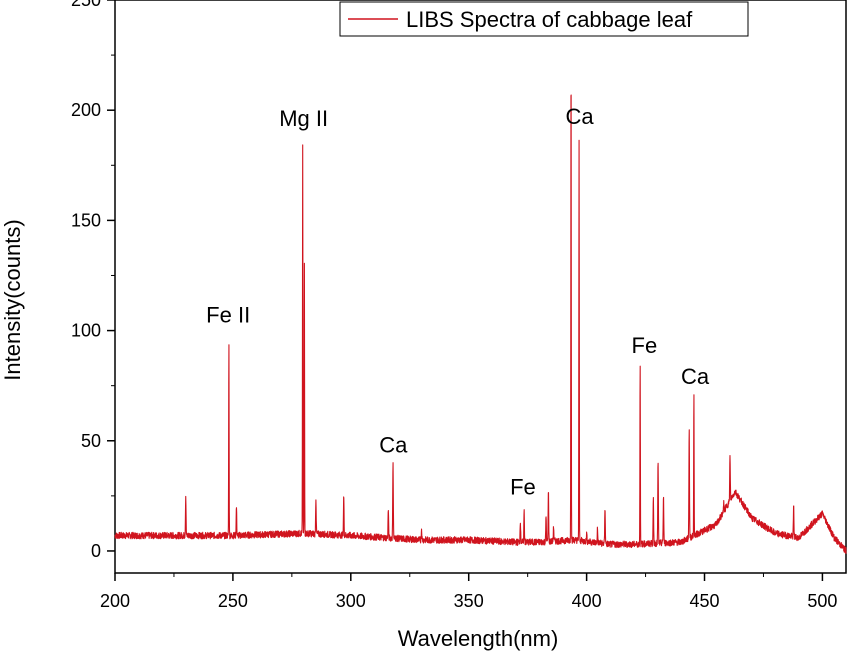 The width and height of the screenshot is (850, 656). I want to click on x-tick-label: 350, so click(469, 601).